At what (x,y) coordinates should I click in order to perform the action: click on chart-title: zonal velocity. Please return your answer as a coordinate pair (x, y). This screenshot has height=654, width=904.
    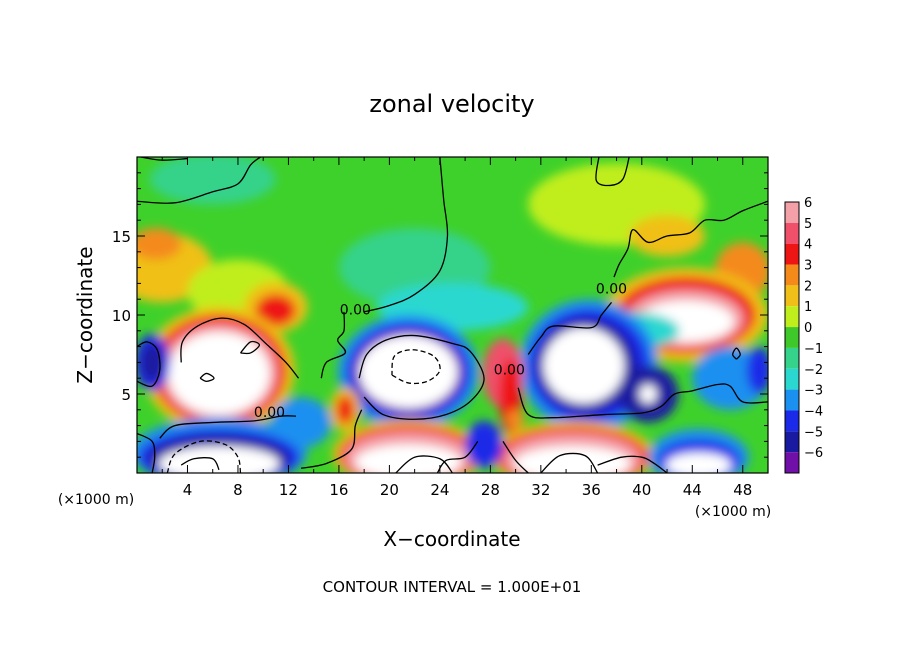
    Looking at the image, I should click on (451, 104).